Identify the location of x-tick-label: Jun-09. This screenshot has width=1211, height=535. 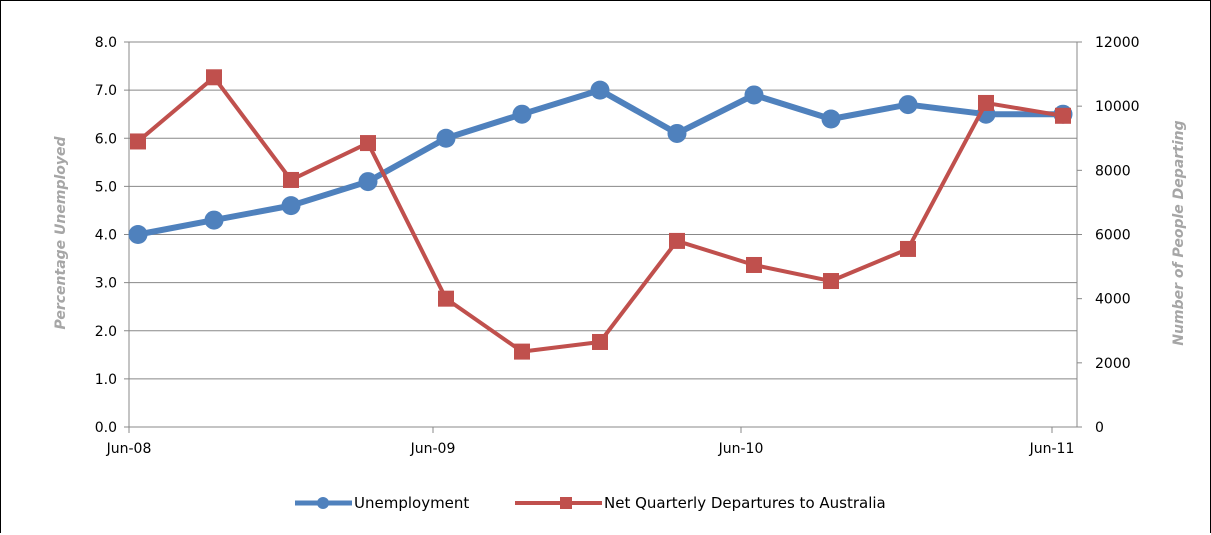
(433, 449).